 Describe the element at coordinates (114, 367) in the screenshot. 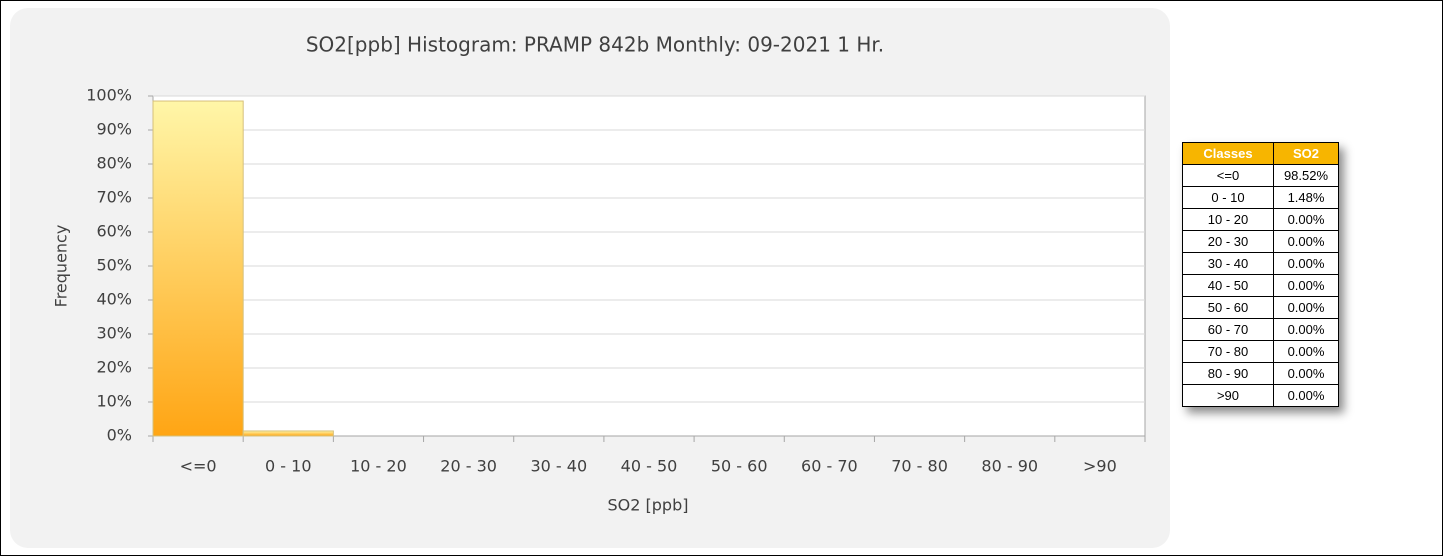

I see `y-tick-label: 20%` at that location.